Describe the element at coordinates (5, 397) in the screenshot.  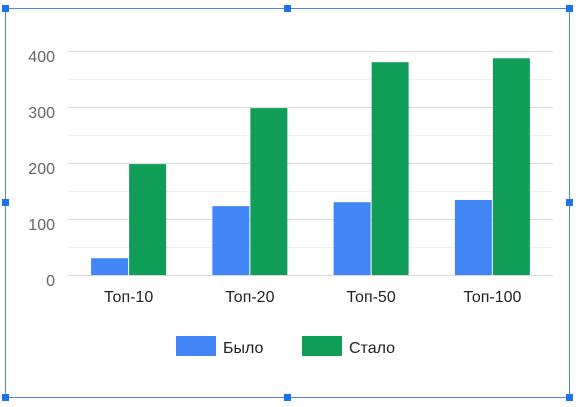
I see `resize-handle-bottom-left` at that location.